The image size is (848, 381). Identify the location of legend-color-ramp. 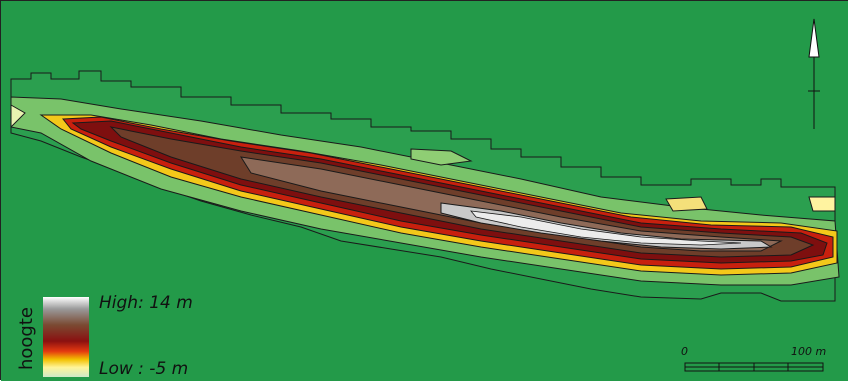
(66, 337).